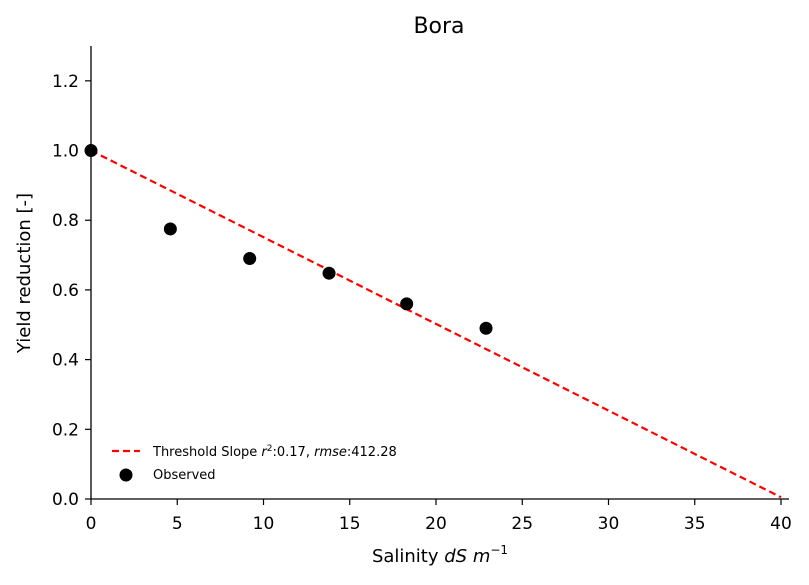  Describe the element at coordinates (91, 524) in the screenshot. I see `x-tick-label: 0` at that location.